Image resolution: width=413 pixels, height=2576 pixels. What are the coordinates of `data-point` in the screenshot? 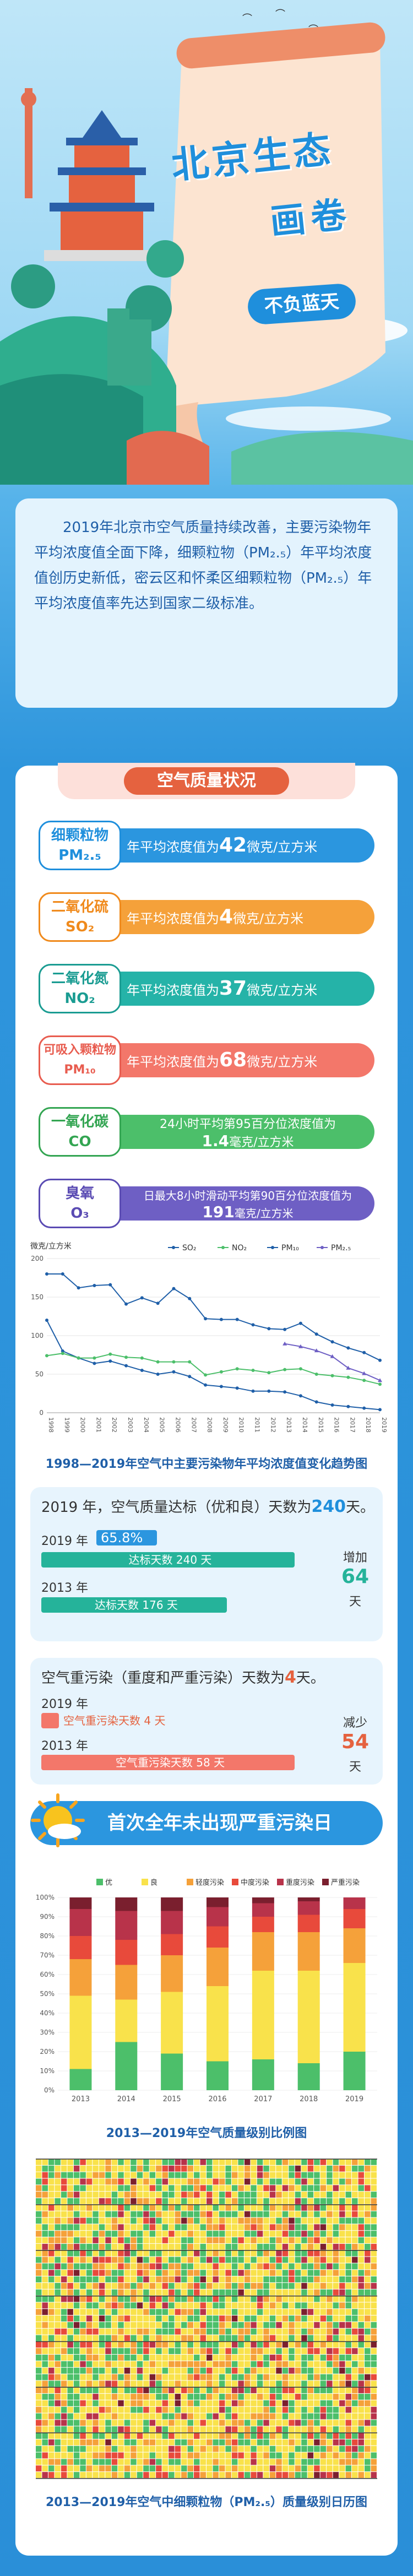 It's located at (348, 1377).